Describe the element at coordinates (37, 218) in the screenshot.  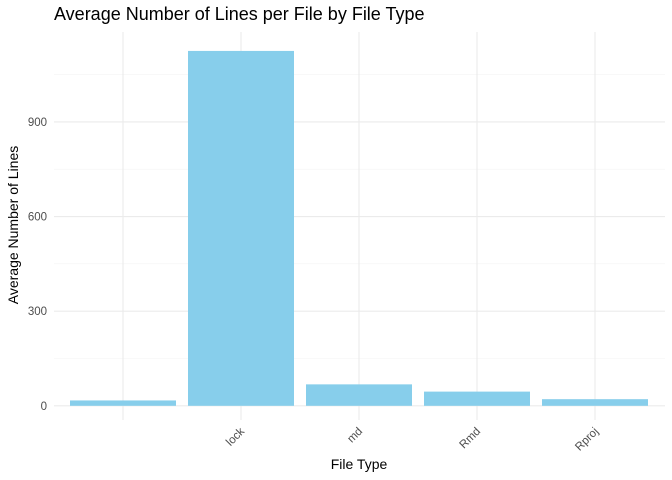
I see `y-tick-label: 600` at that location.